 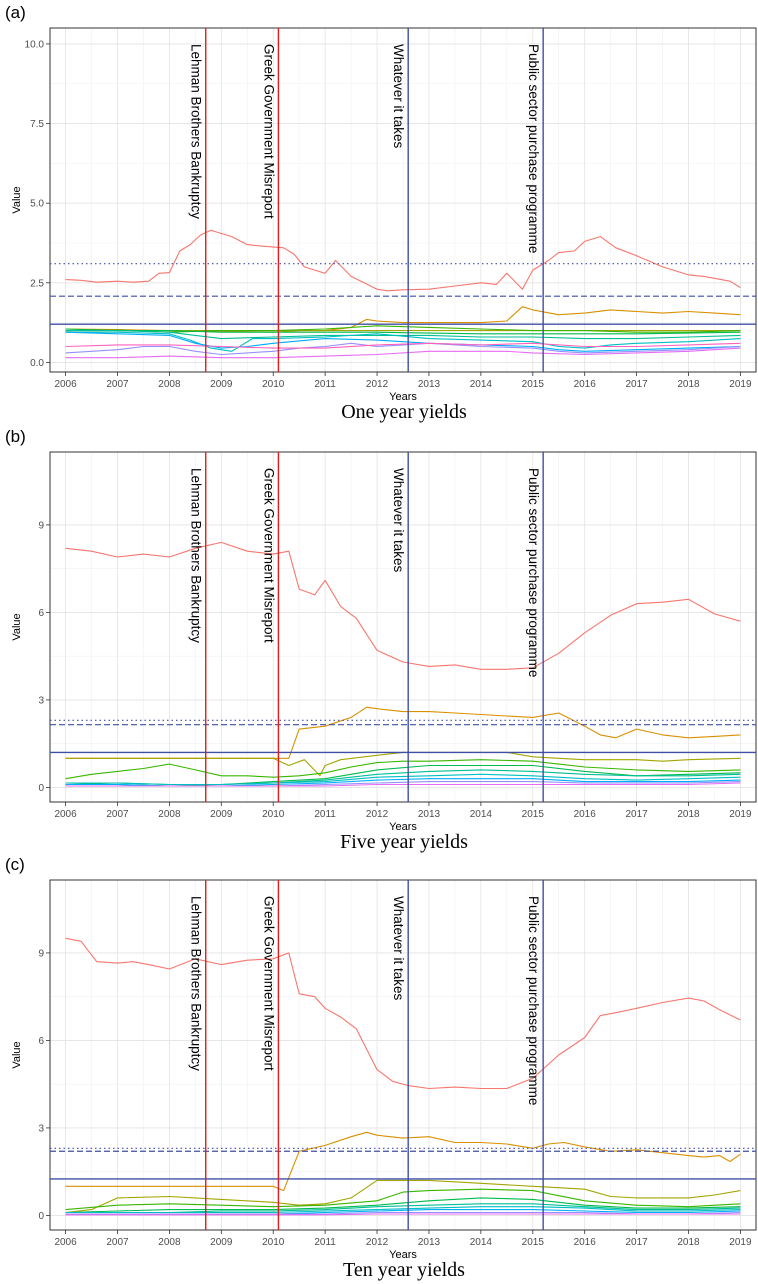 What do you see at coordinates (404, 1270) in the screenshot?
I see `chart-caption: Ten year yields` at bounding box center [404, 1270].